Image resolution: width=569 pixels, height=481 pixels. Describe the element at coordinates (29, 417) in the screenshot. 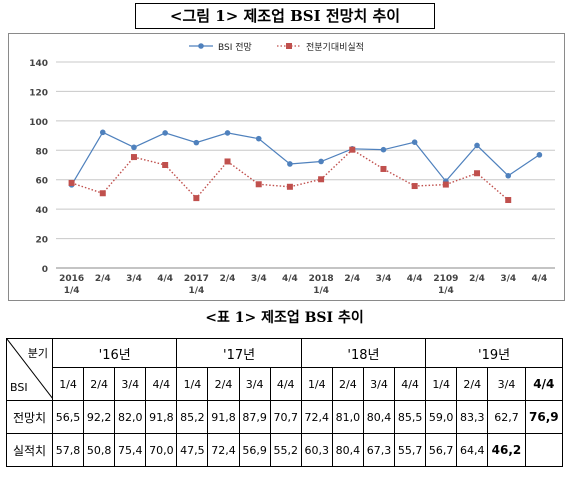

I see `row-label-forecast: 전망치` at that location.